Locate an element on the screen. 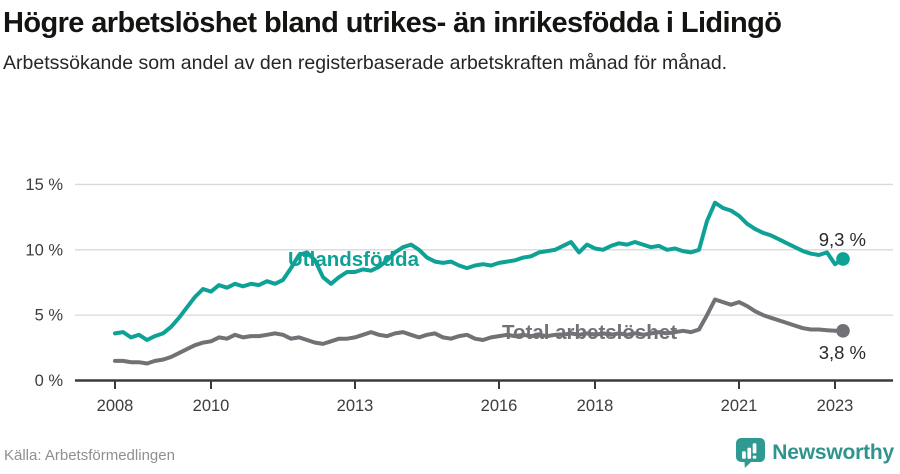  x-axis-label-2008: 2008 is located at coordinates (115, 406).